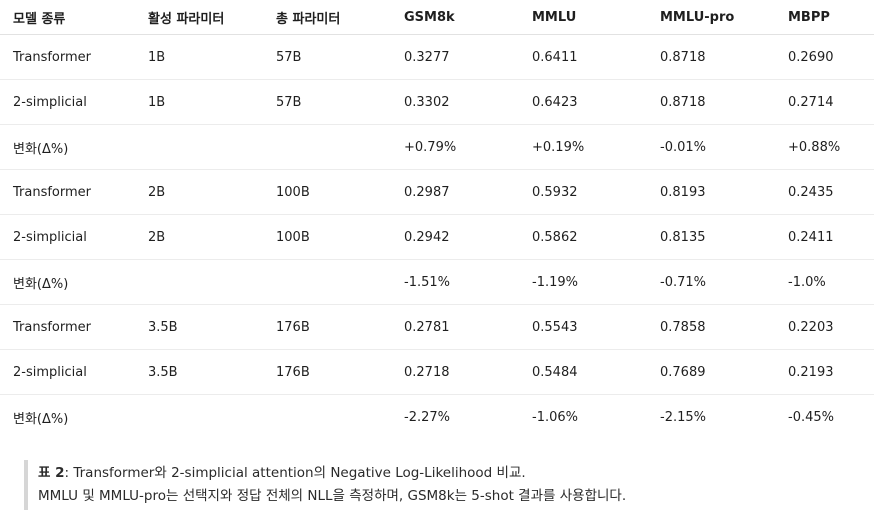 The image size is (874, 523). Describe the element at coordinates (711, 147) in the screenshot. I see `cell-mmlu-pro: -0.01%` at that location.